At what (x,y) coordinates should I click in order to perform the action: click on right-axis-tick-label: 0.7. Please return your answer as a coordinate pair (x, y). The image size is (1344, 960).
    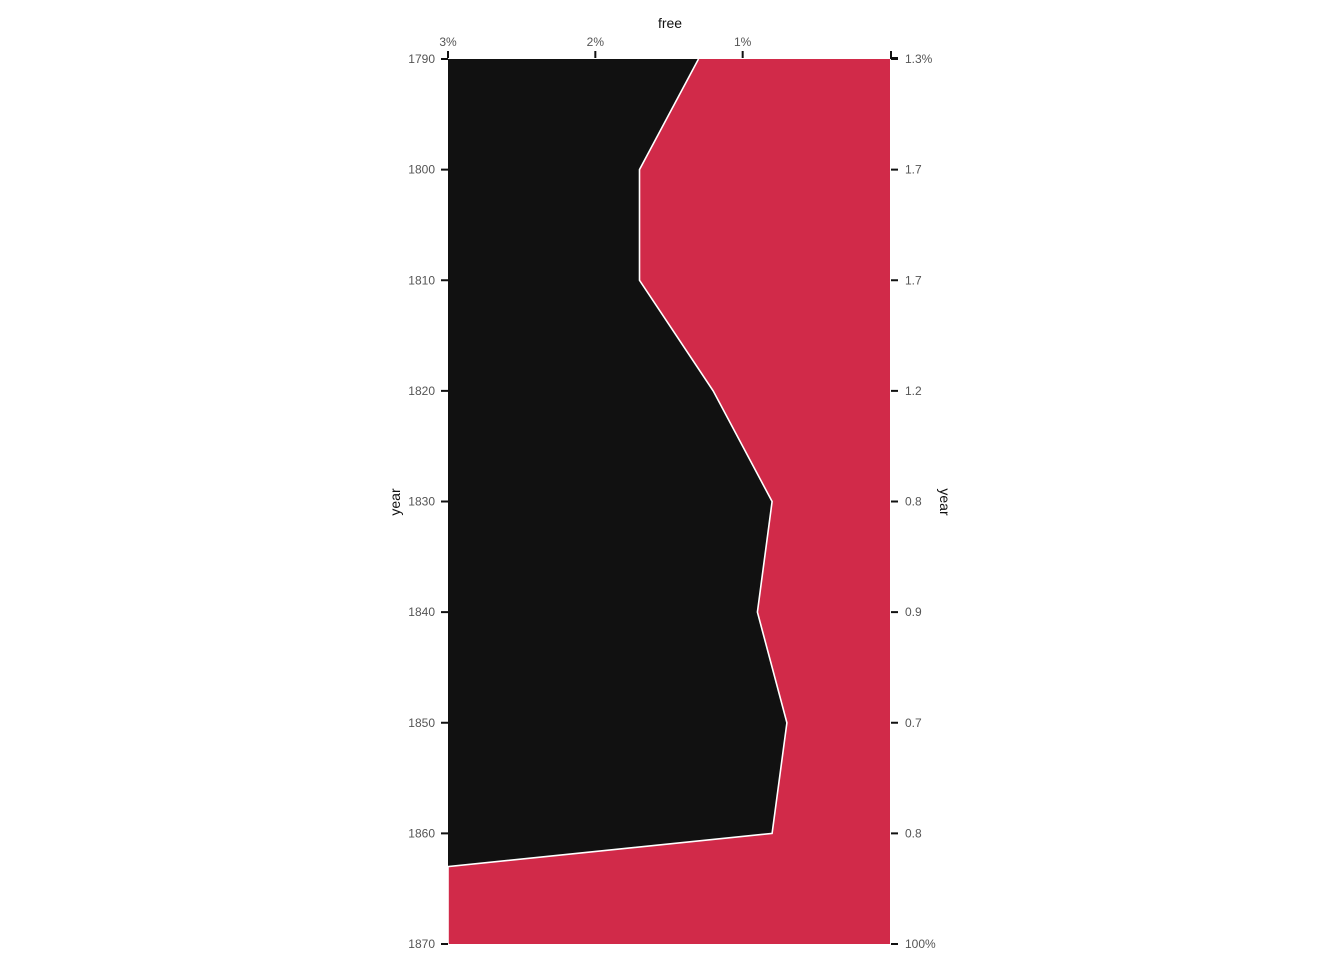
    Looking at the image, I should click on (913, 723).